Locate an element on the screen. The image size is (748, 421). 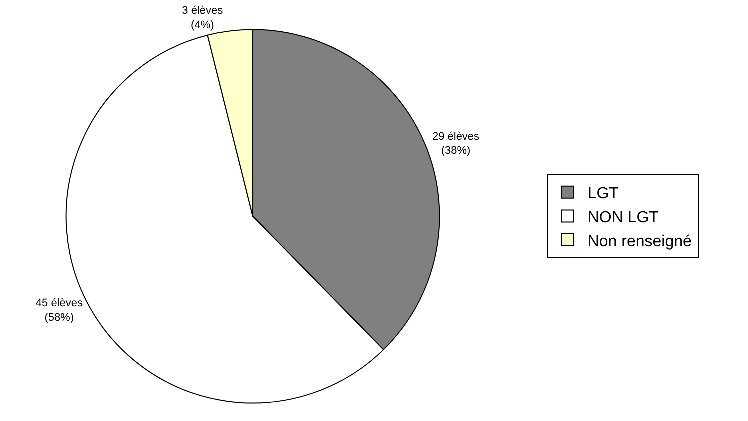
data-label: 29 élèves (38%) is located at coordinates (456, 144).